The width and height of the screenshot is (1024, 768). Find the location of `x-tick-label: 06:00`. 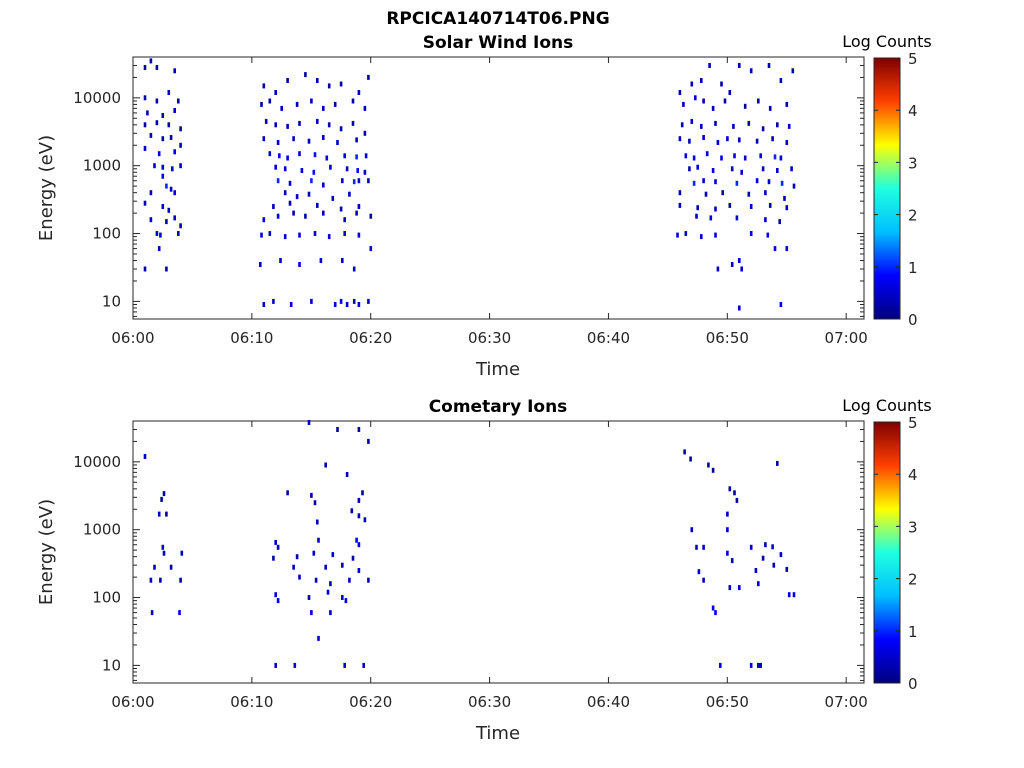

x-tick-label: 06:00 is located at coordinates (132, 338).